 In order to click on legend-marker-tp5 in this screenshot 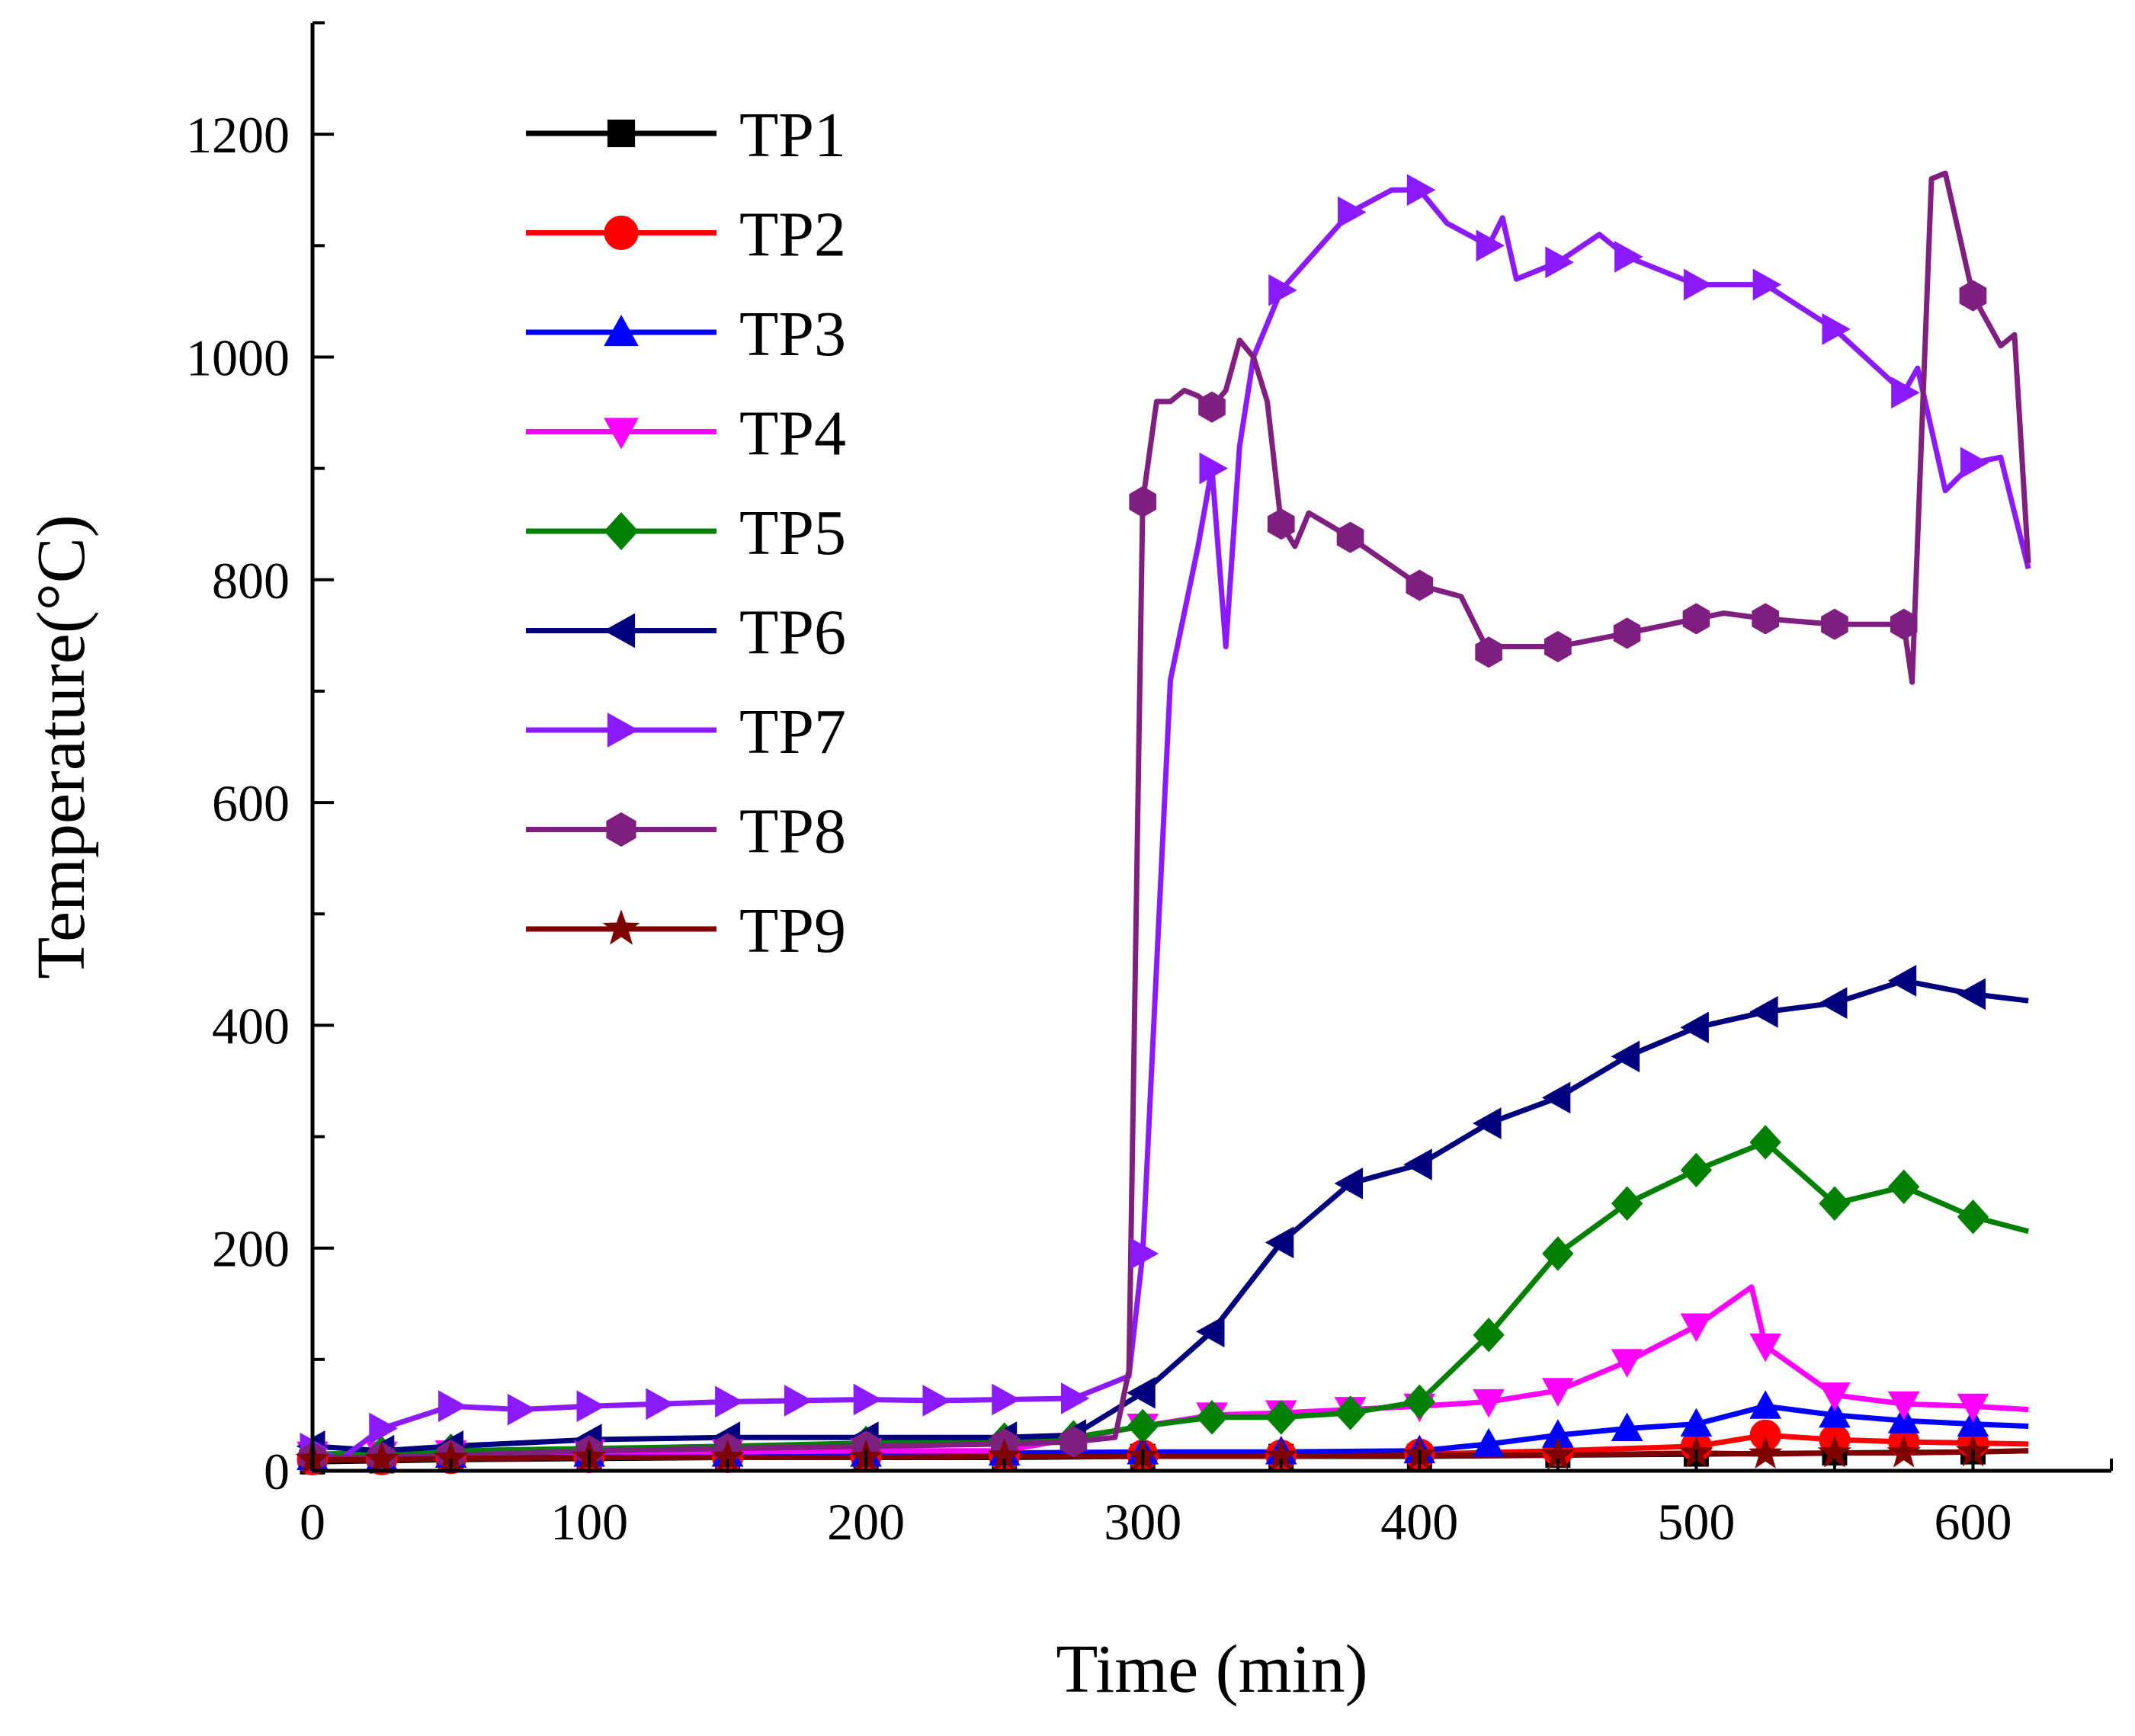, I will do `click(621, 531)`.